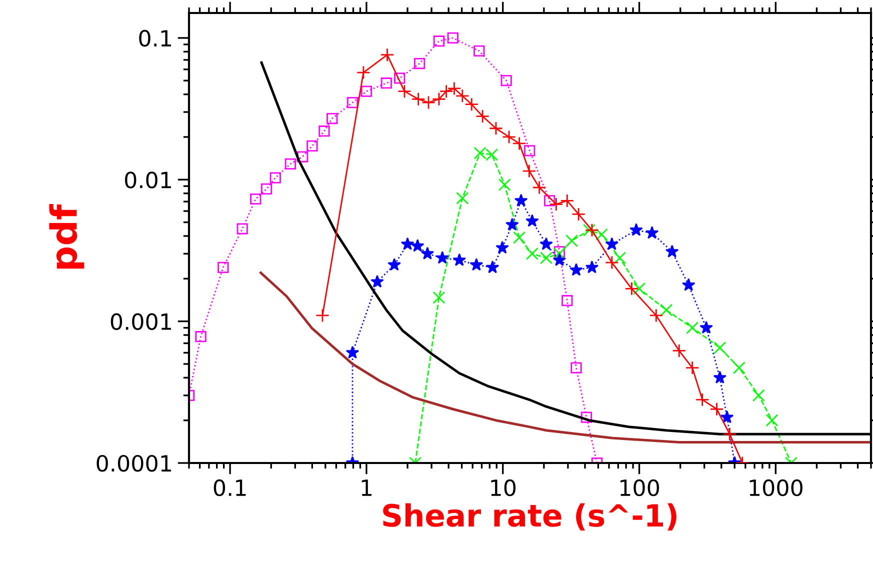  What do you see at coordinates (140, 321) in the screenshot?
I see `y-tick-label: 0.001` at bounding box center [140, 321].